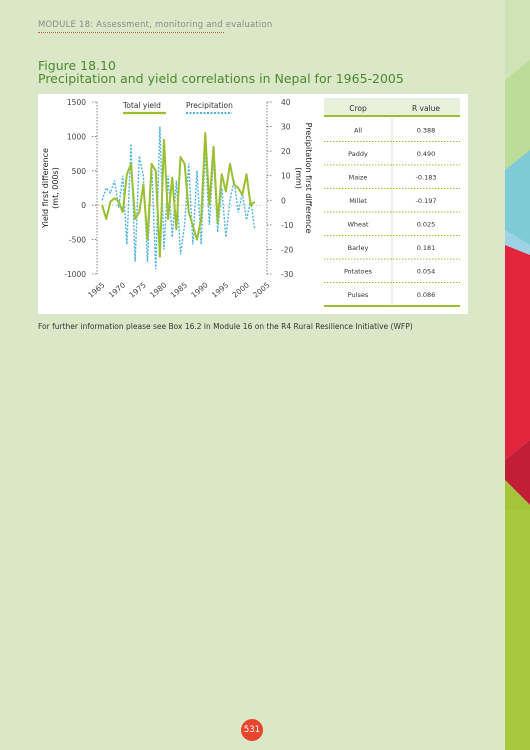 This screenshot has height=750, width=530. Describe the element at coordinates (426, 154) in the screenshot. I see `table-cell-r-value: 0.490` at that location.